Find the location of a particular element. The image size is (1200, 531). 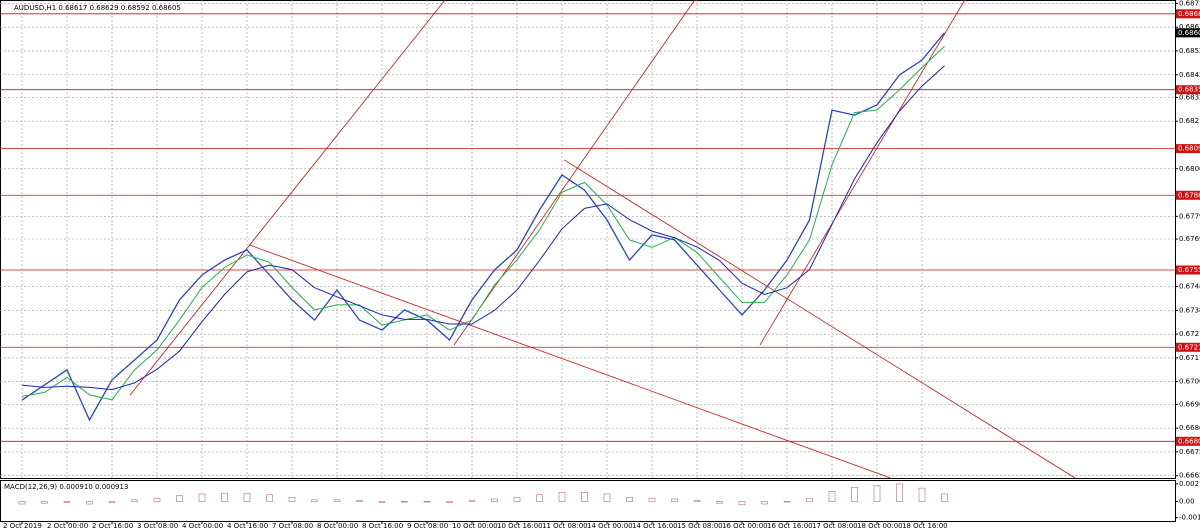

macd-y-tick-label: -0.00194 is located at coordinates (1189, 518).